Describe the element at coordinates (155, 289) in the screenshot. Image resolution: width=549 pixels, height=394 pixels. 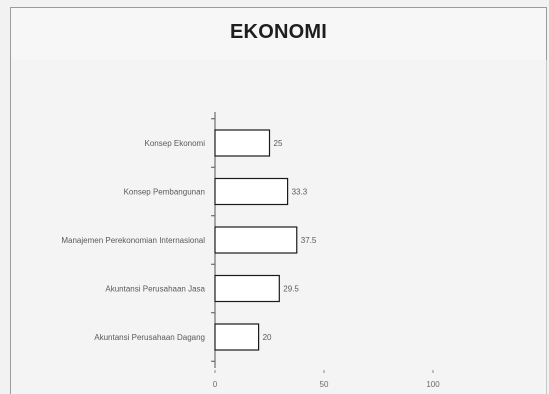
I see `category-label: Akuntansi Perusahaan Jasa` at that location.